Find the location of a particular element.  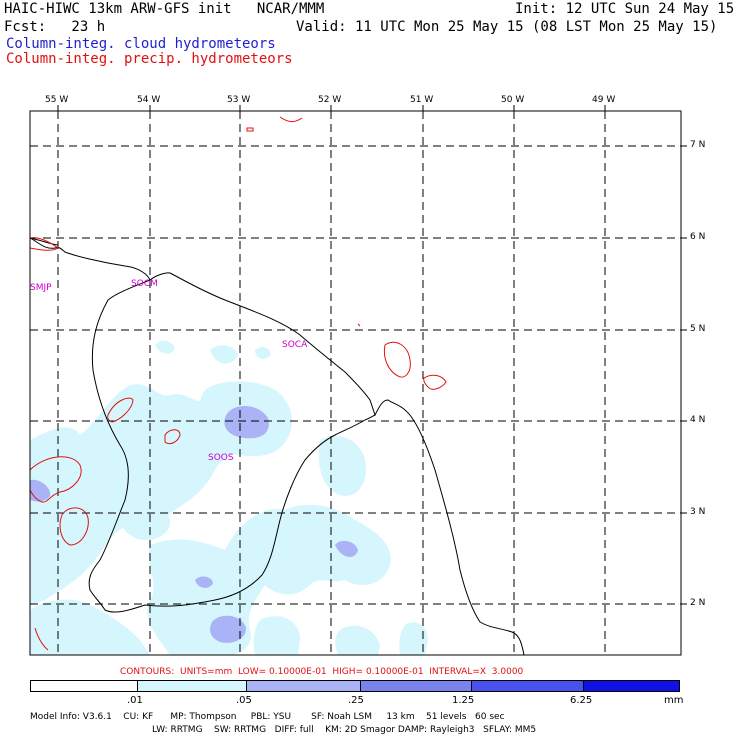

init-time: Init: 12 UTC Sun 24 May 15 is located at coordinates (625, 9).